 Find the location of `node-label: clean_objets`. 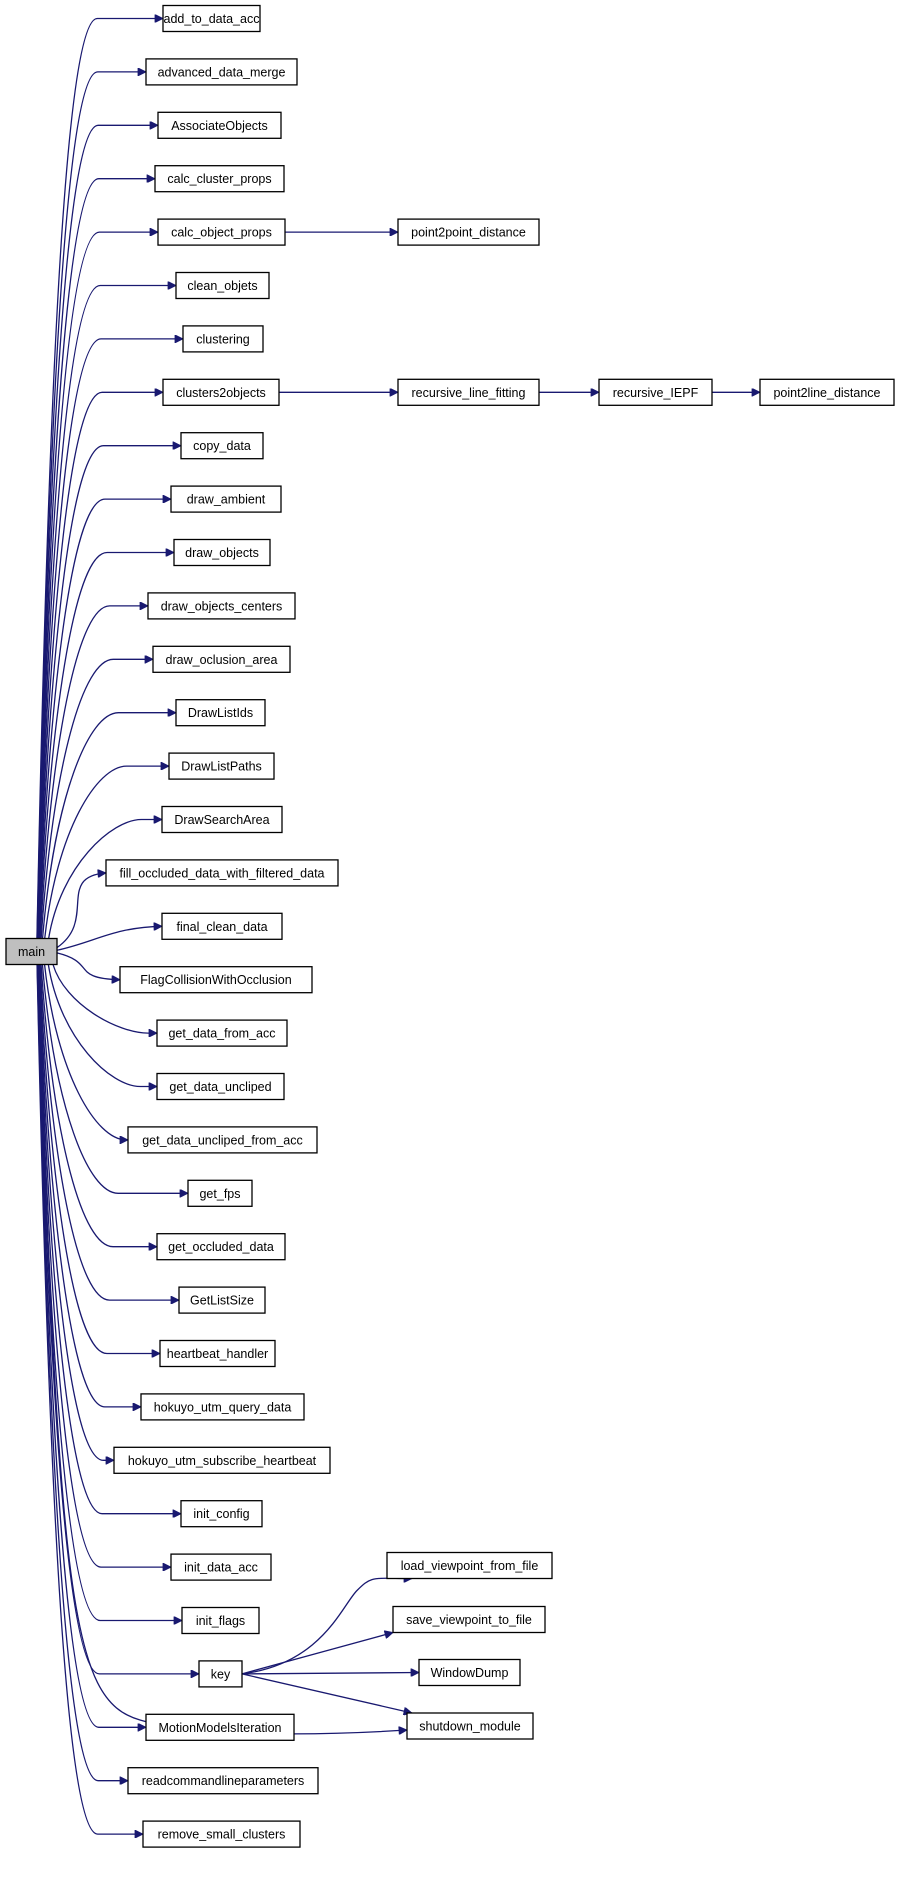

node-label: clean_objets is located at coordinates (222, 286).